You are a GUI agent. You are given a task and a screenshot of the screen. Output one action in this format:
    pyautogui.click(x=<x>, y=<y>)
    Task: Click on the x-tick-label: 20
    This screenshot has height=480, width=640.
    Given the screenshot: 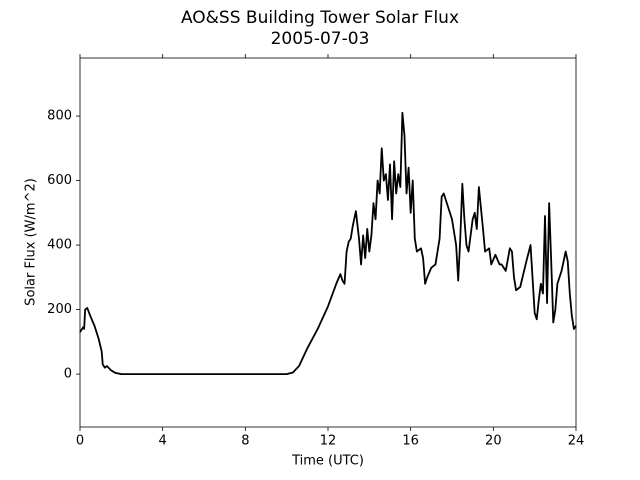 What is the action you would take?
    pyautogui.click(x=493, y=441)
    